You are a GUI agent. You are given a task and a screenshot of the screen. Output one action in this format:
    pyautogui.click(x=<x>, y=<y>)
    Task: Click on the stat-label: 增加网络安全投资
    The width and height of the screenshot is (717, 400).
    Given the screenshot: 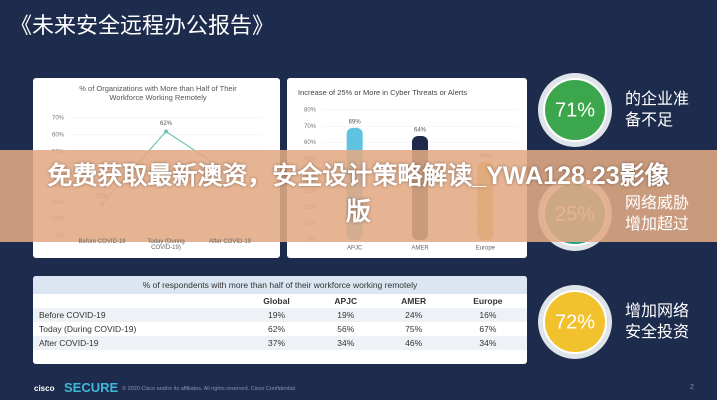 What is the action you would take?
    pyautogui.click(x=657, y=322)
    